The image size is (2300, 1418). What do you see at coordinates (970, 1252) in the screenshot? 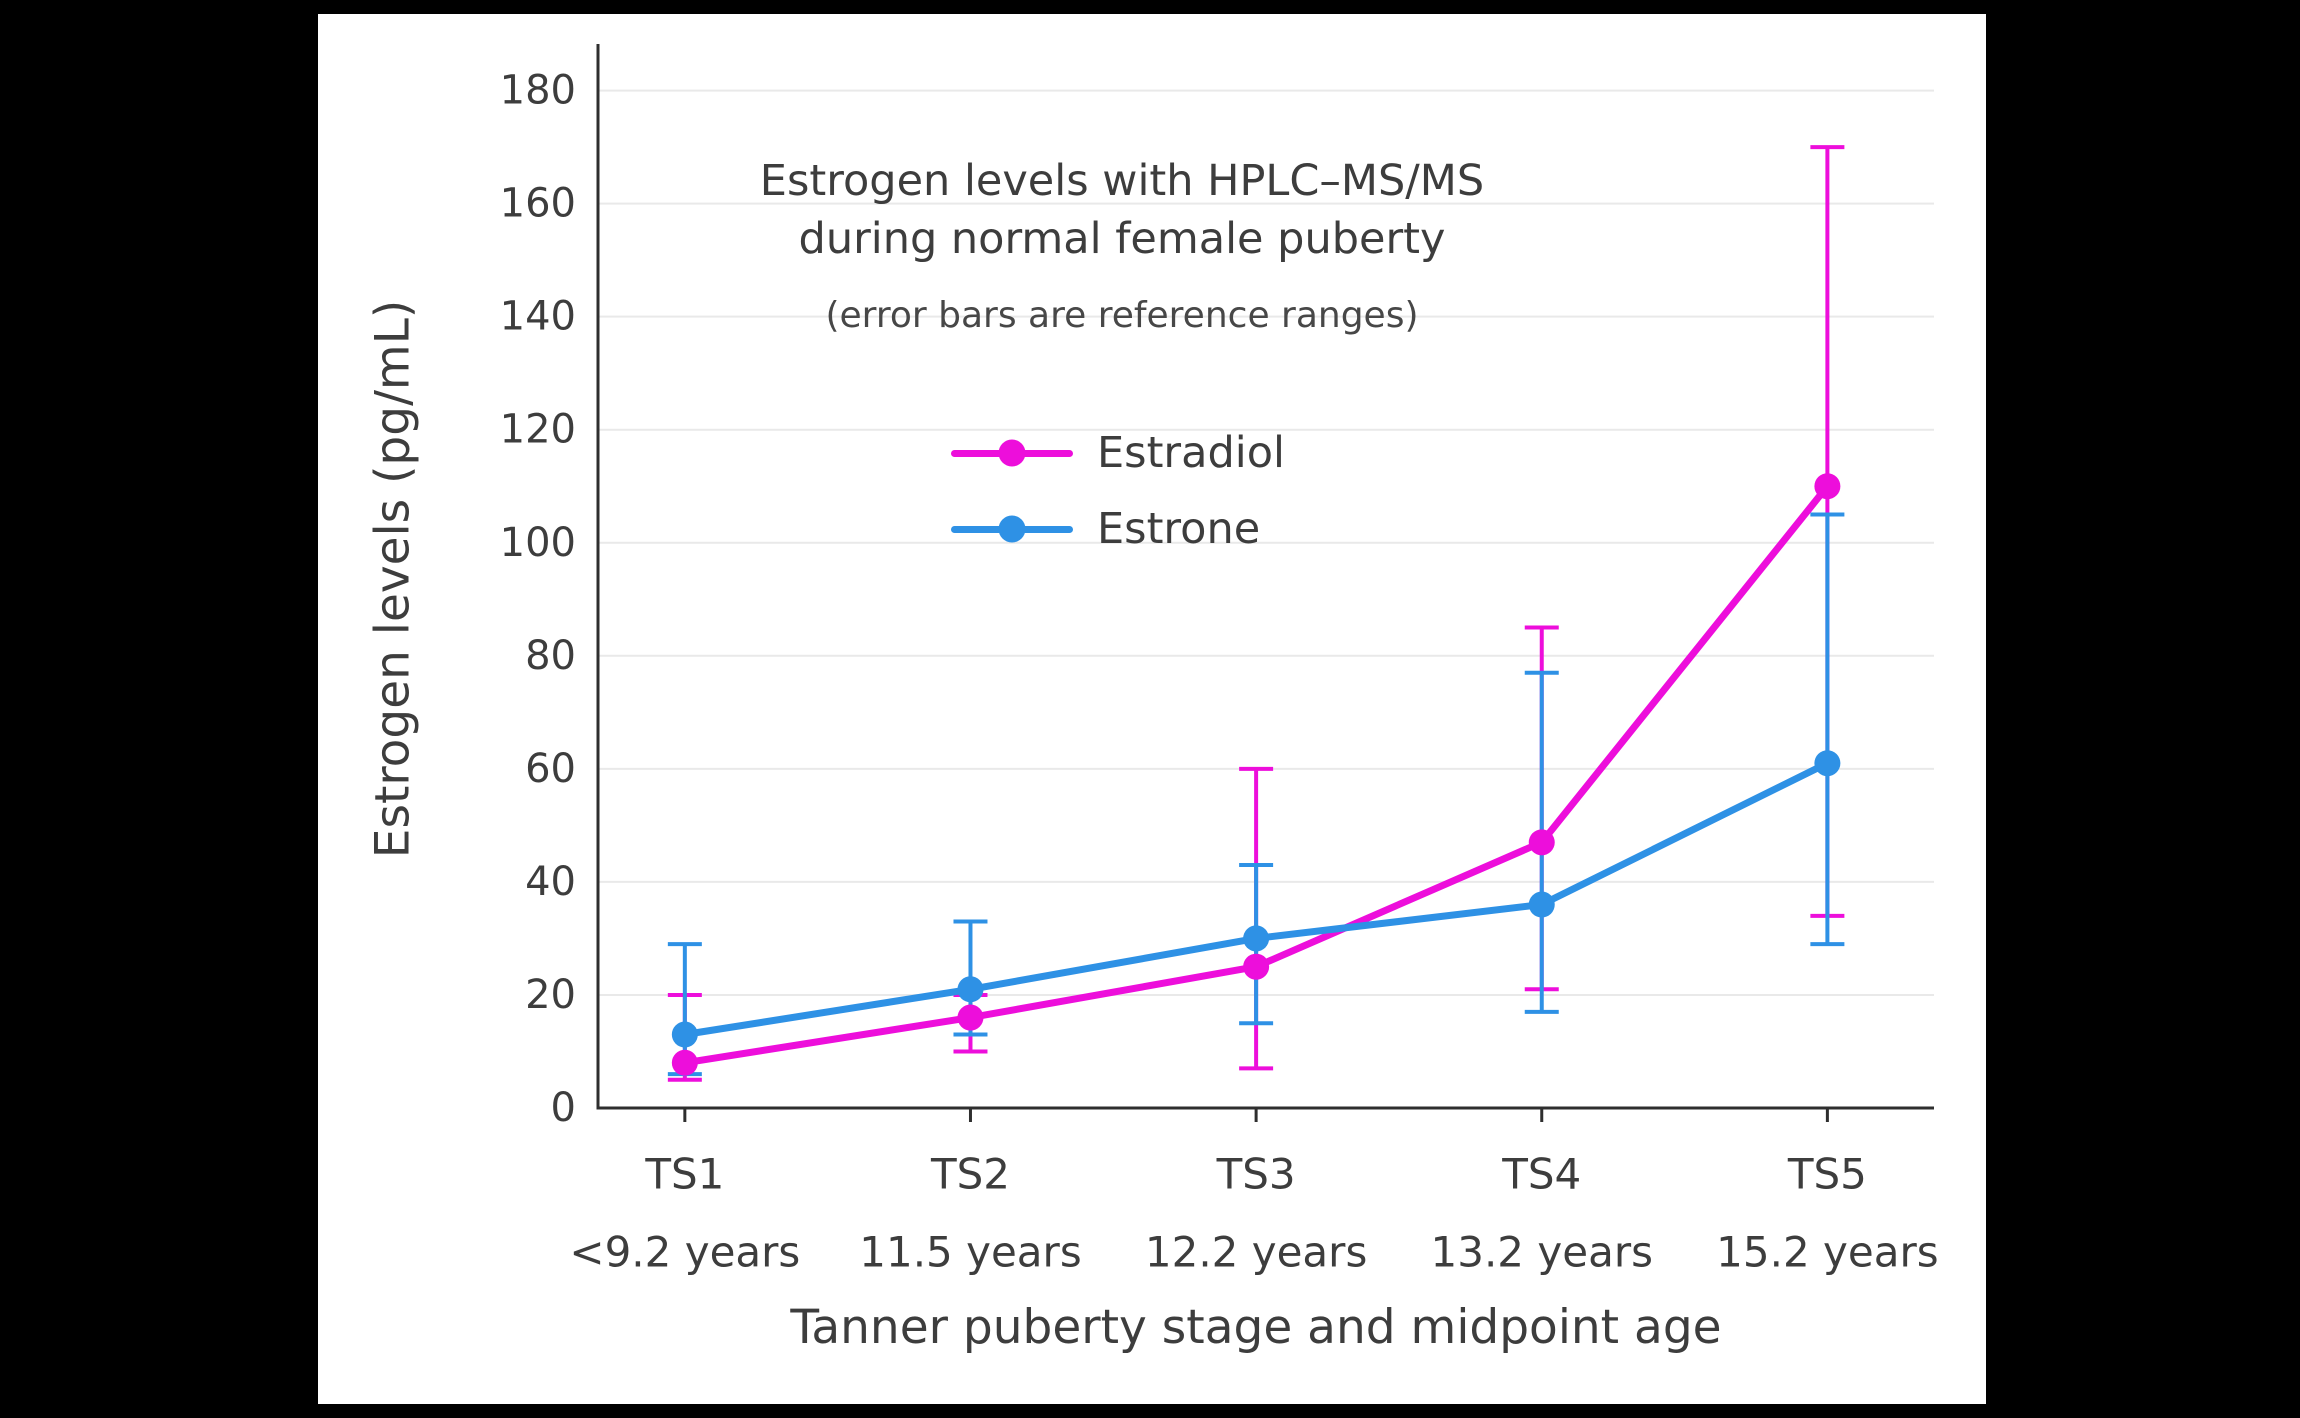
I see `x-tick-sublabel: 11.5 years` at bounding box center [970, 1252].